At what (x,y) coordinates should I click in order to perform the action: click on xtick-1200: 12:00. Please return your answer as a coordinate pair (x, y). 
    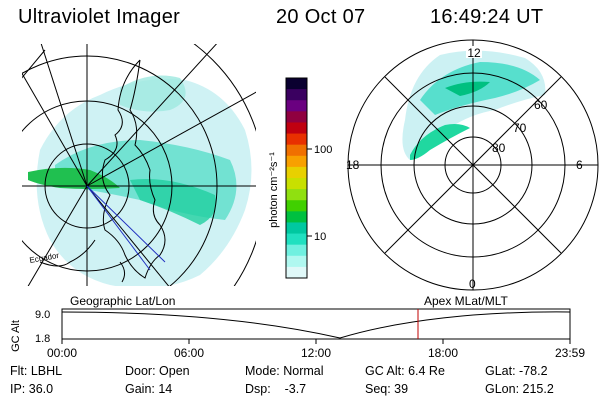
    Looking at the image, I should click on (316, 353).